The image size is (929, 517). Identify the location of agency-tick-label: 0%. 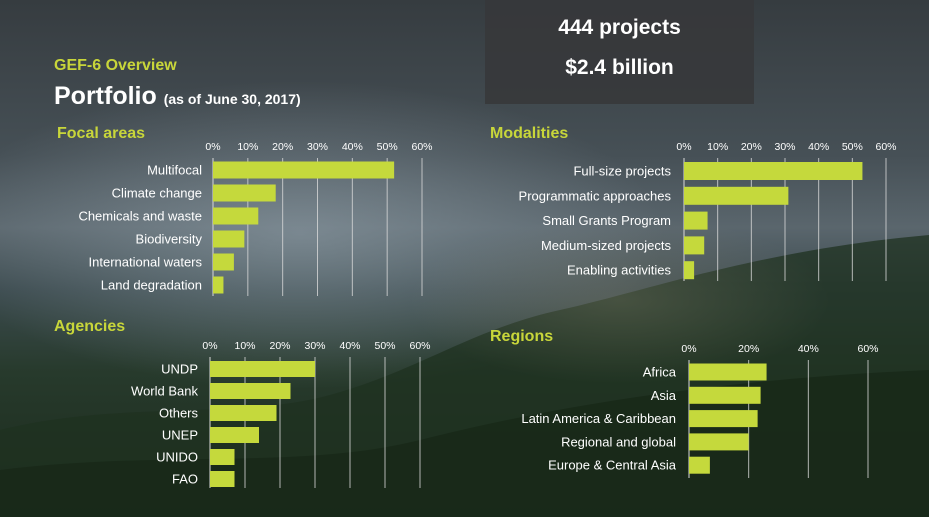
(209, 346).